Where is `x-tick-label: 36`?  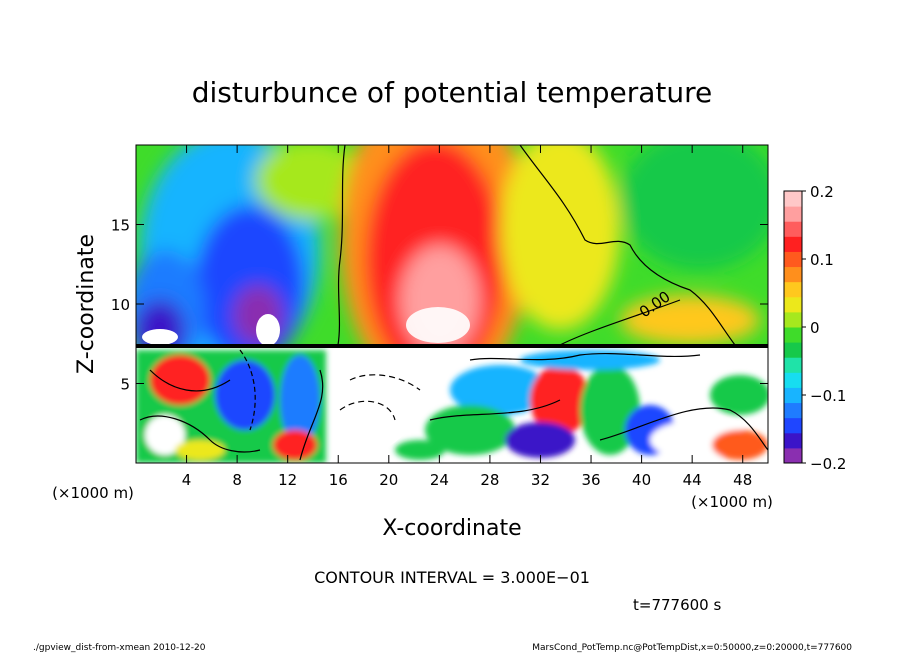 x-tick-label: 36 is located at coordinates (590, 480).